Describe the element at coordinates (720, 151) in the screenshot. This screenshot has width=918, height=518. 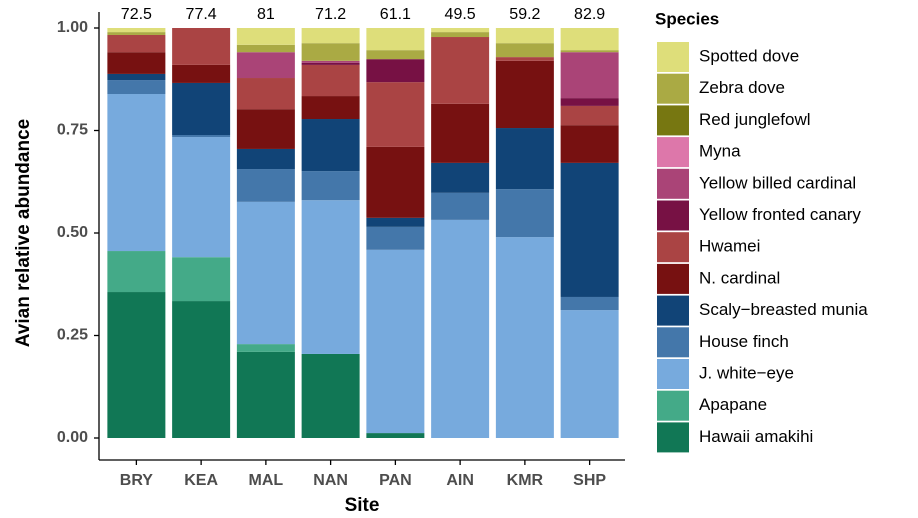
I see `legend-label: Myna` at that location.